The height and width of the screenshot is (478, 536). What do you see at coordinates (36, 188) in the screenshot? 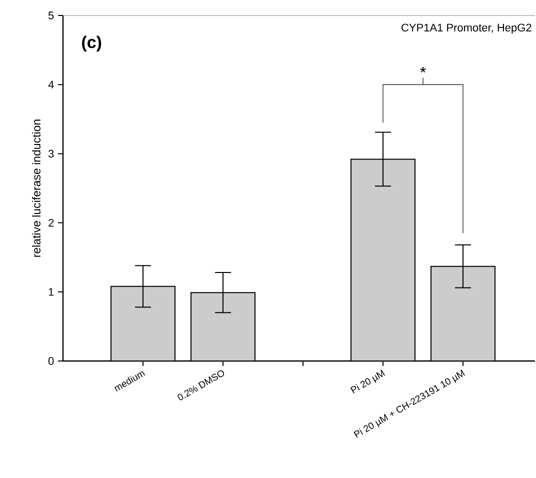
I see `y-axis-title: relative luciferase induction` at bounding box center [36, 188].